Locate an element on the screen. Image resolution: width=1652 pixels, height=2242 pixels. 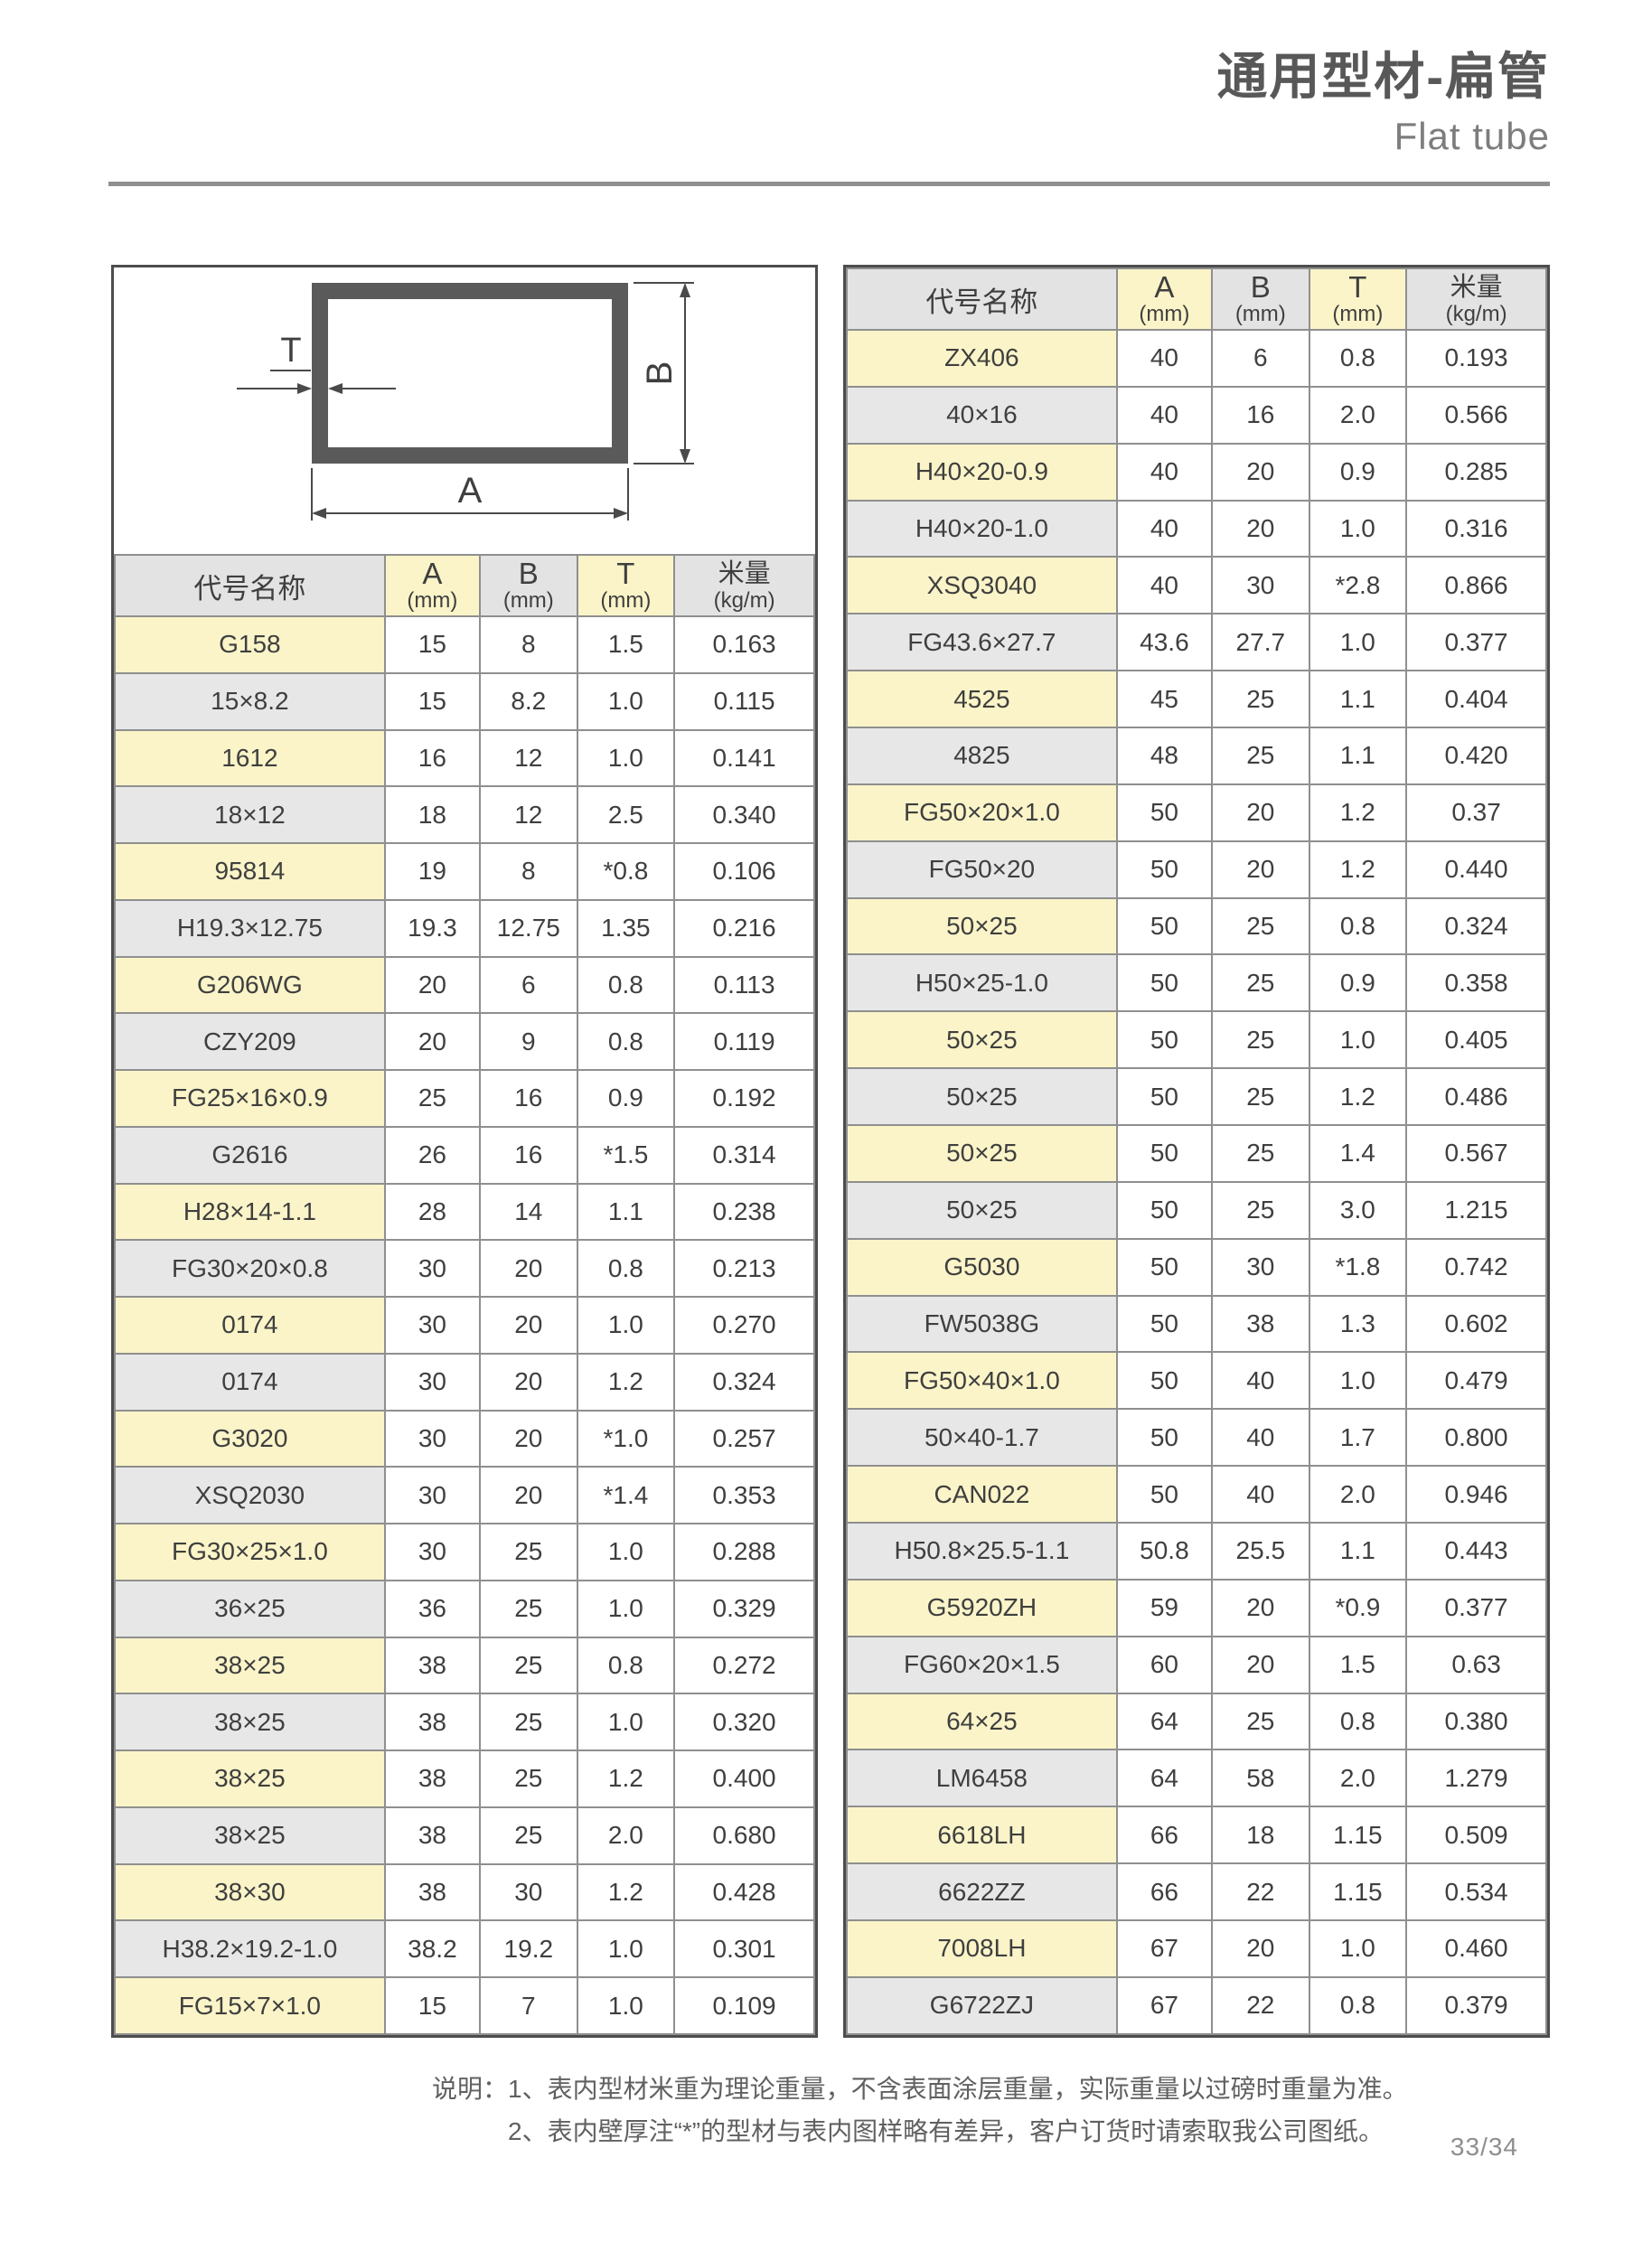
spec-value-cell: 0.358 is located at coordinates (1476, 983).